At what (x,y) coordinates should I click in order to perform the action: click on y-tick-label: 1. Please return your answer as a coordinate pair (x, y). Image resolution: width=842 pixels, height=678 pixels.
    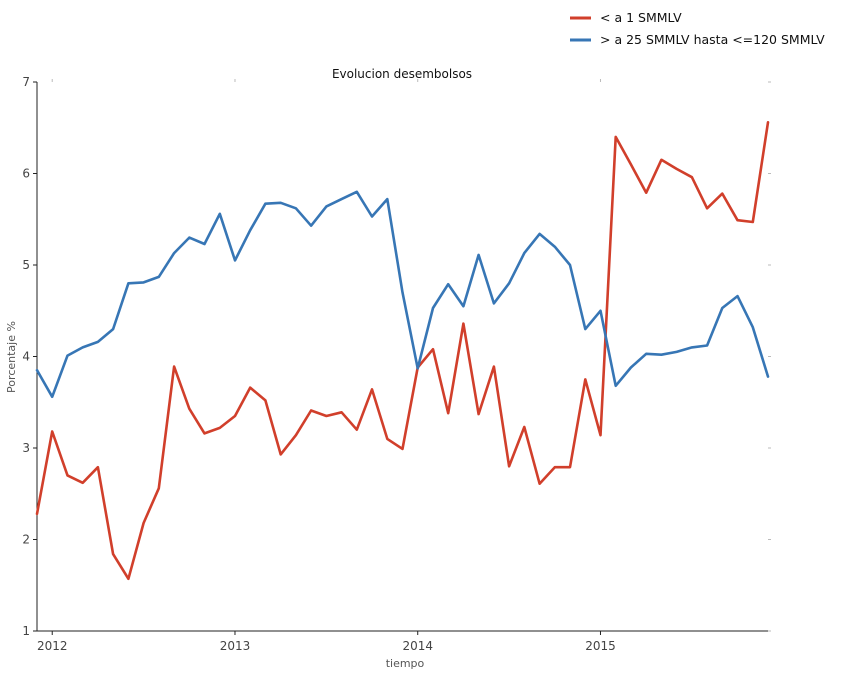
    Looking at the image, I should click on (26, 631).